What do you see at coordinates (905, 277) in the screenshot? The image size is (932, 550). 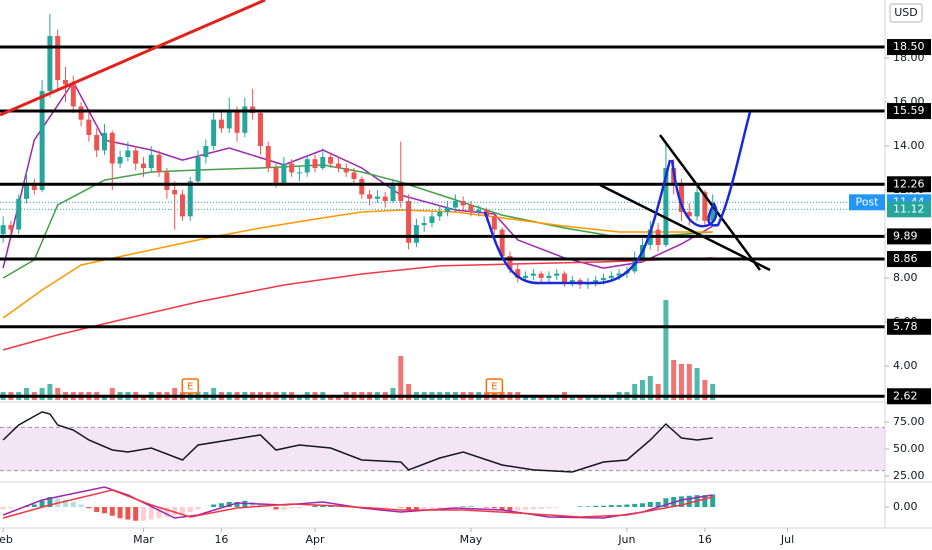 I see `y-tick-label: 8.00` at bounding box center [905, 277].